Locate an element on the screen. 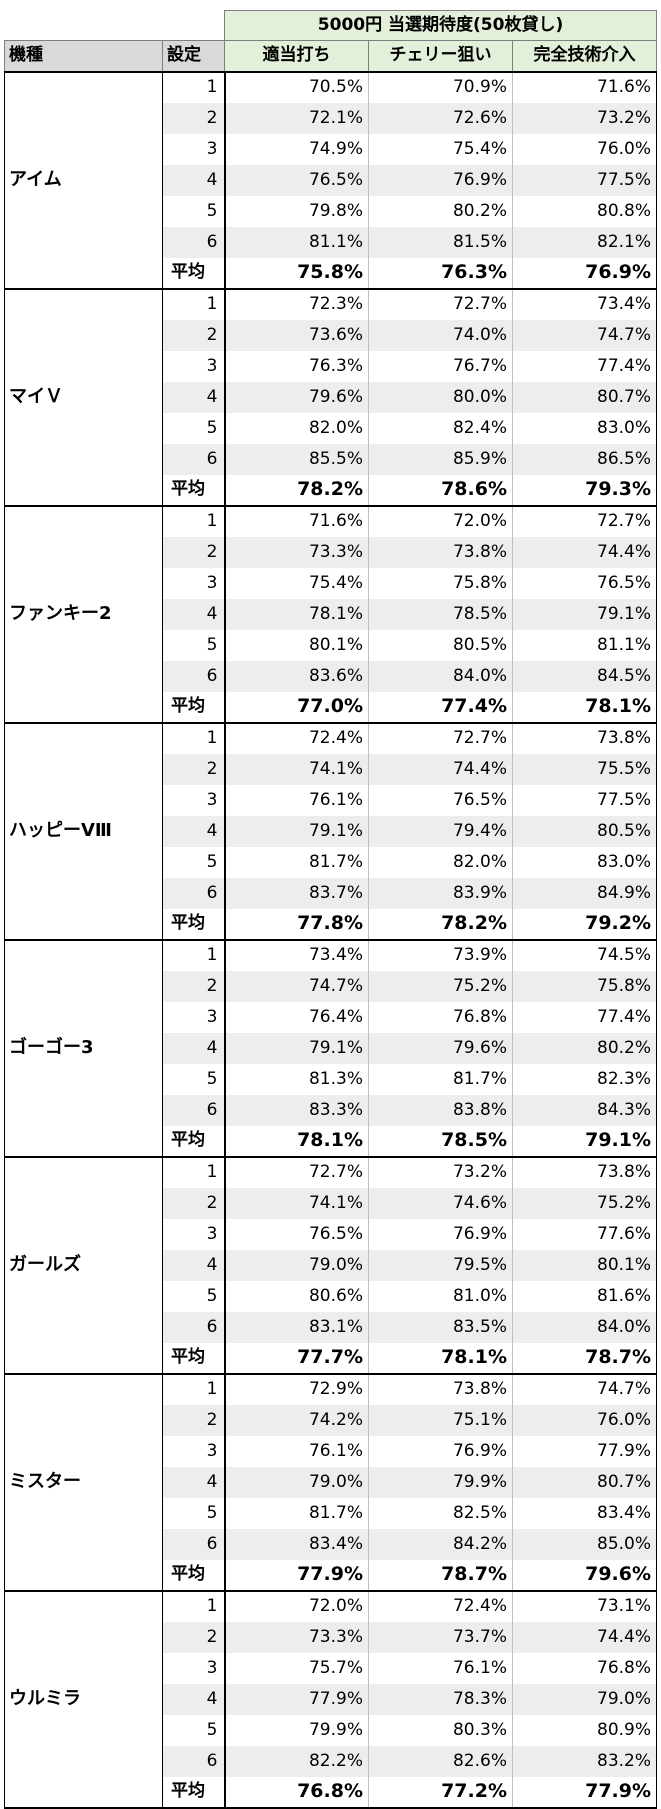 The height and width of the screenshot is (1809, 661). value-cell: 82.0% is located at coordinates (440, 862).